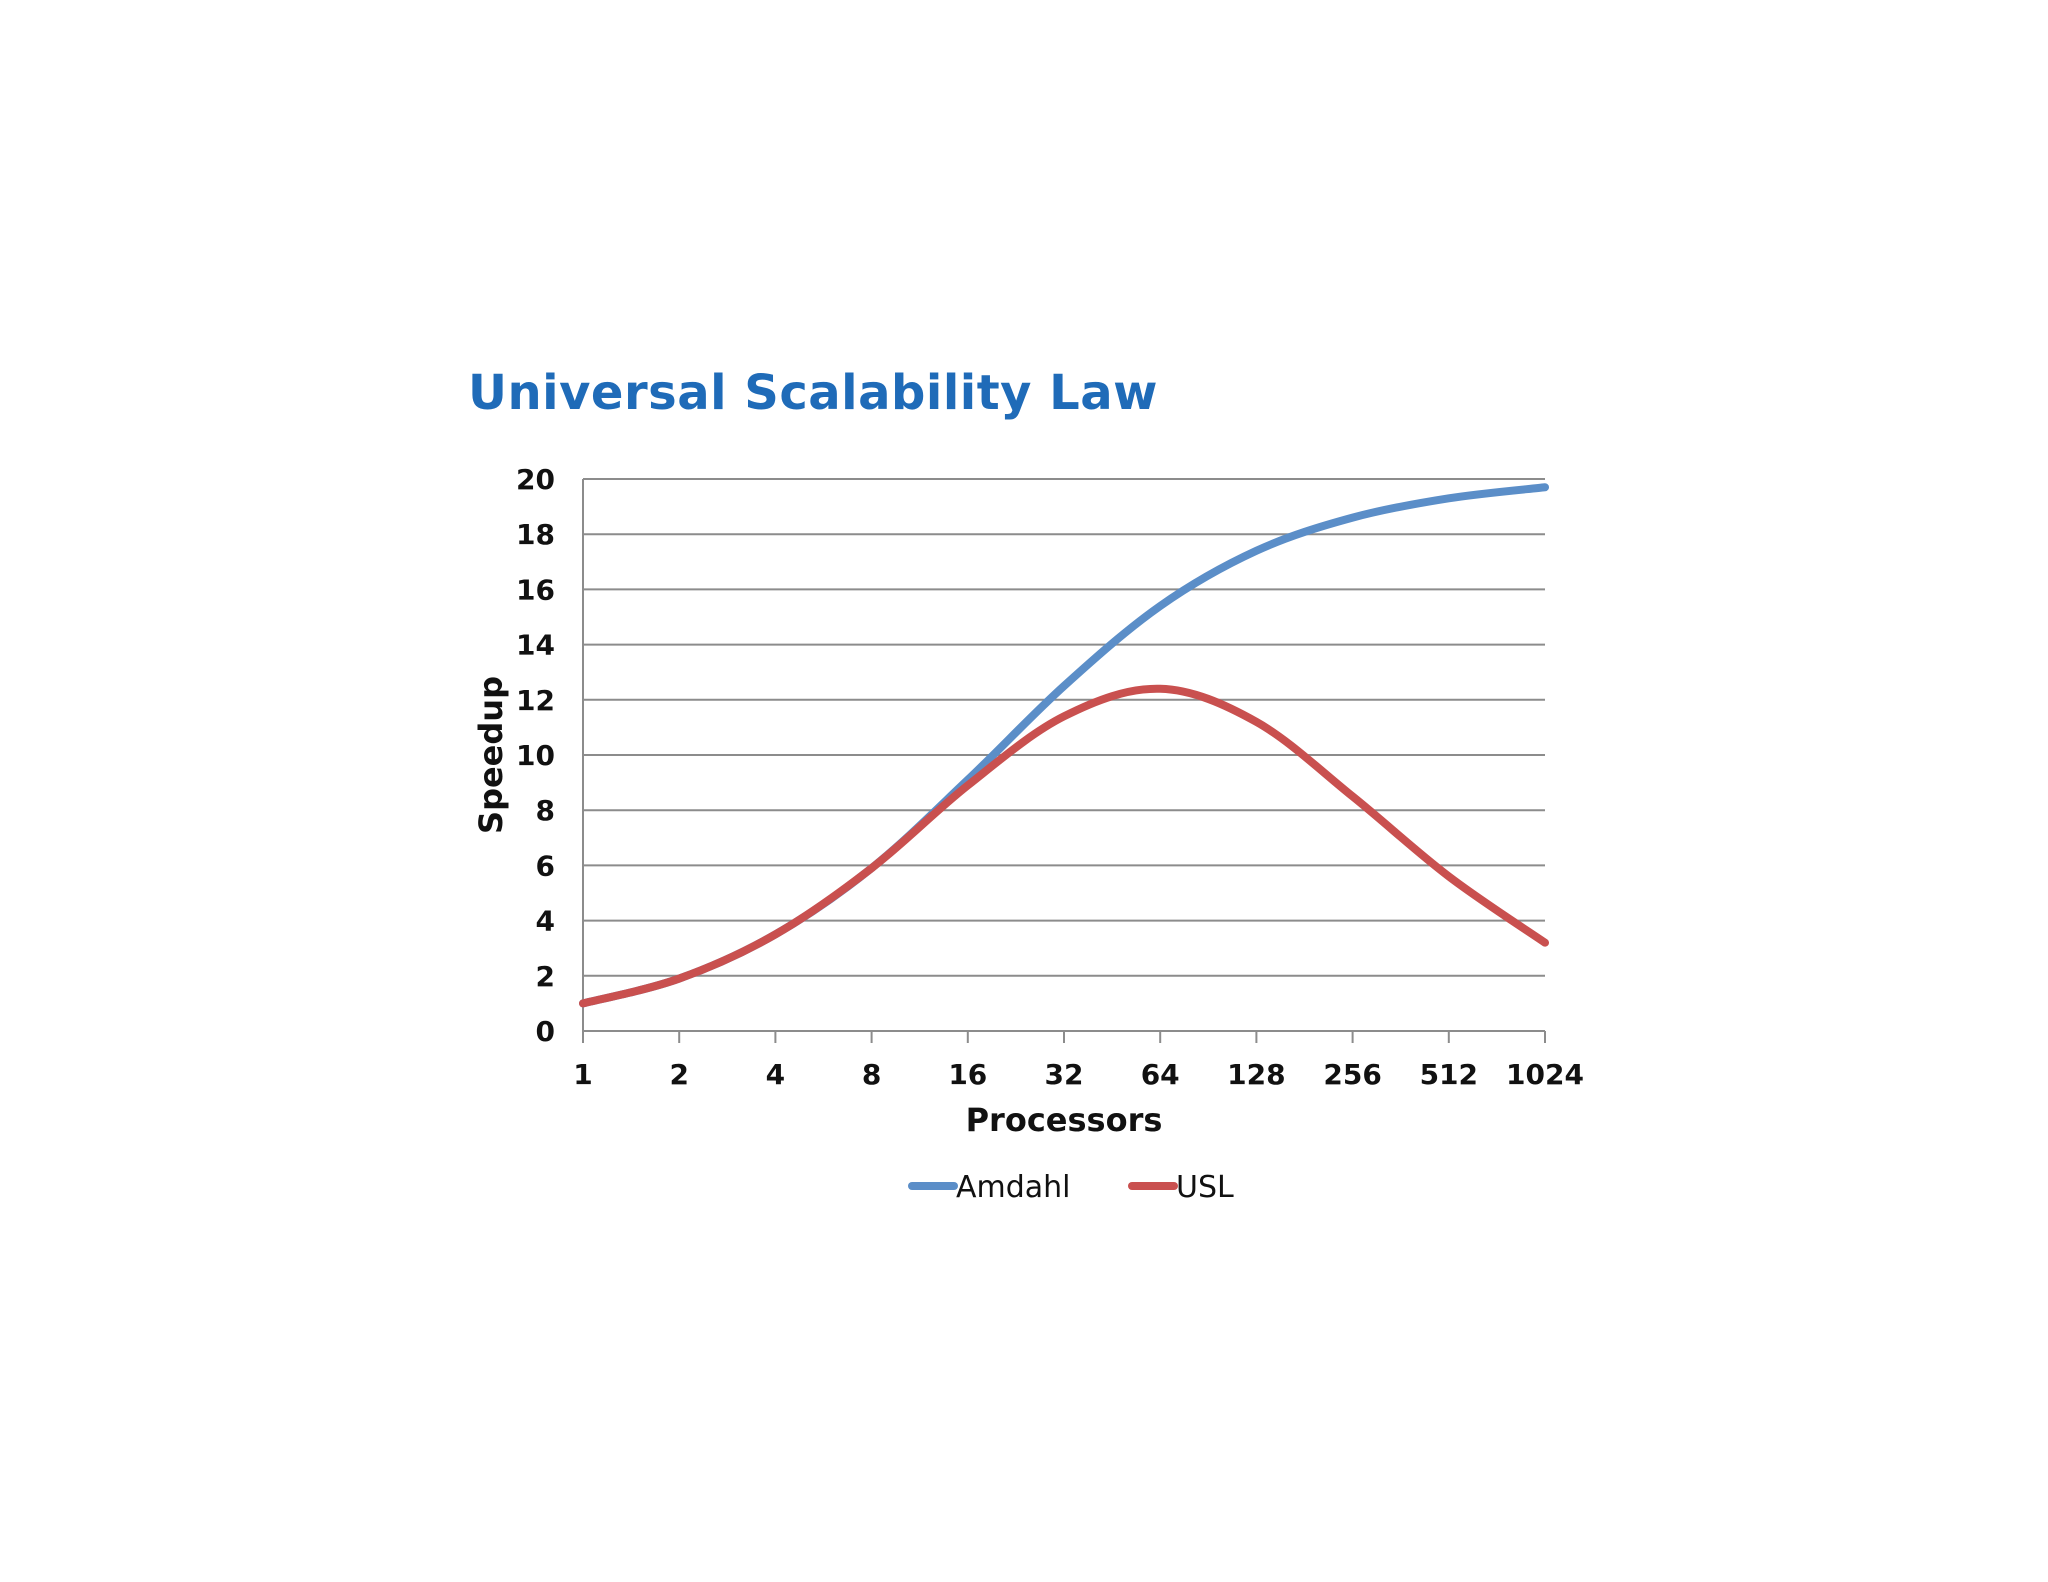  I want to click on x-tick-label: 16, so click(967, 1074).